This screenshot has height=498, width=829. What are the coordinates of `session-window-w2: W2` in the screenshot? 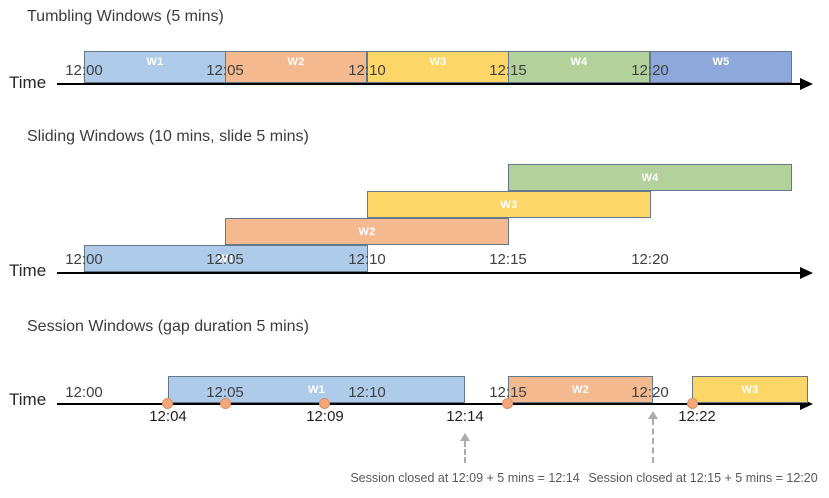 It's located at (580, 389).